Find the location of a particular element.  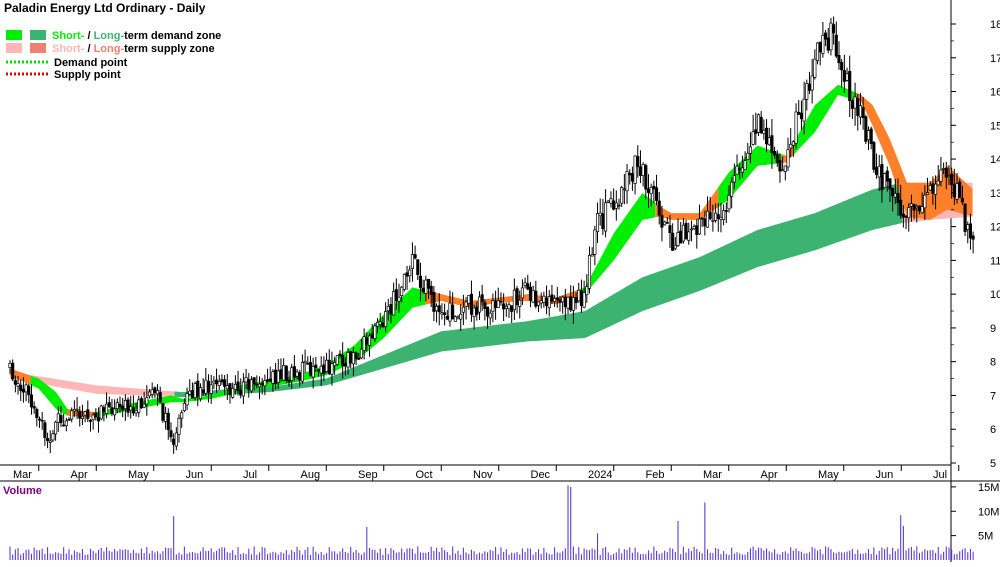

legend-long-demand-swatch is located at coordinates (38, 35).